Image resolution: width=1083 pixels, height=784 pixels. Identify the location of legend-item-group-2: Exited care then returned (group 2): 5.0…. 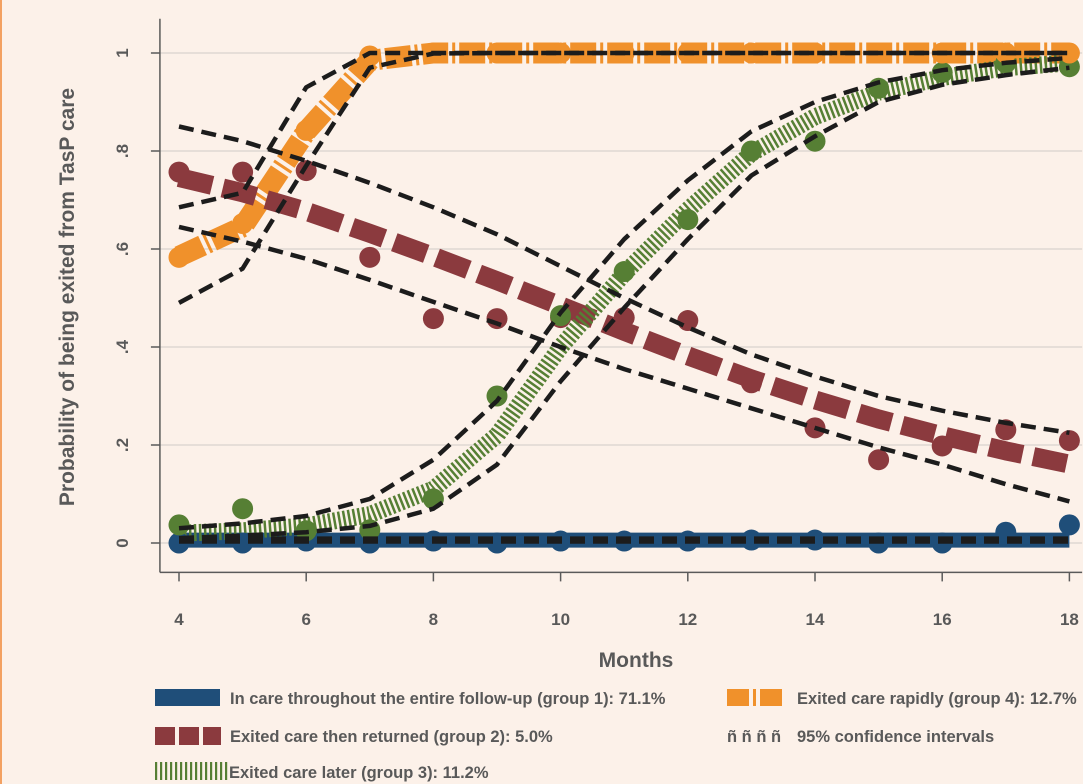
(354, 736).